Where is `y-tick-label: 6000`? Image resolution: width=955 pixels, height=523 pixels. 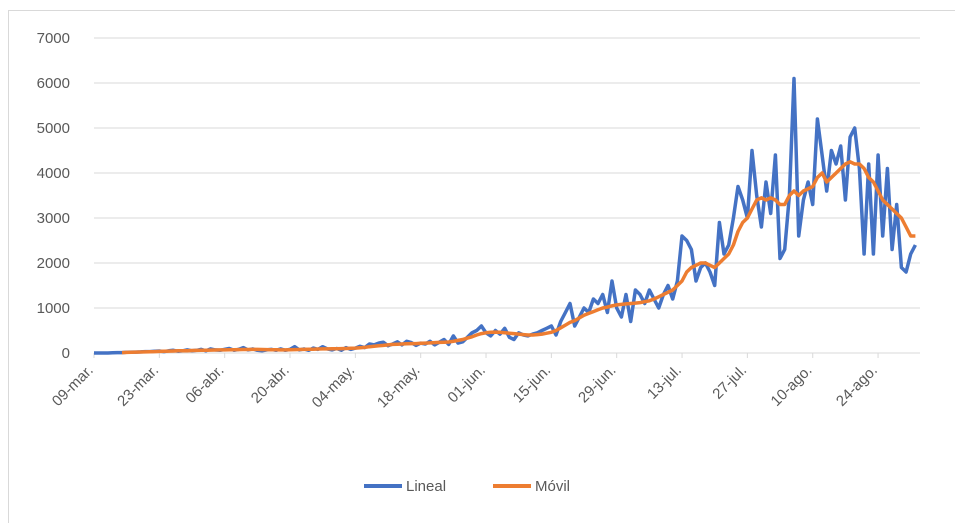
y-tick-label: 6000 is located at coordinates (53, 83).